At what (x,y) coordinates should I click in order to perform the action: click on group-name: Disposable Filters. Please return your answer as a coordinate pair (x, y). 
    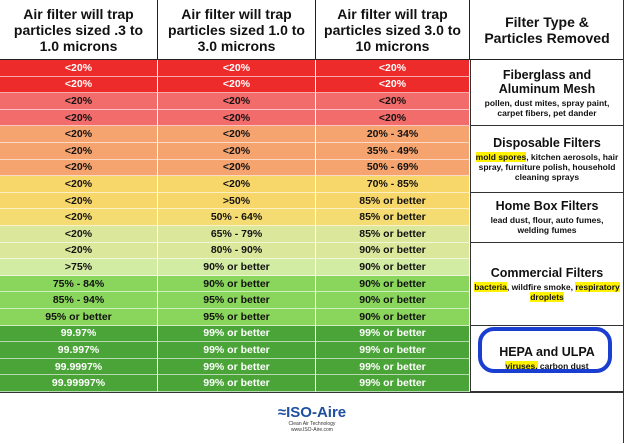
    Looking at the image, I should click on (547, 143).